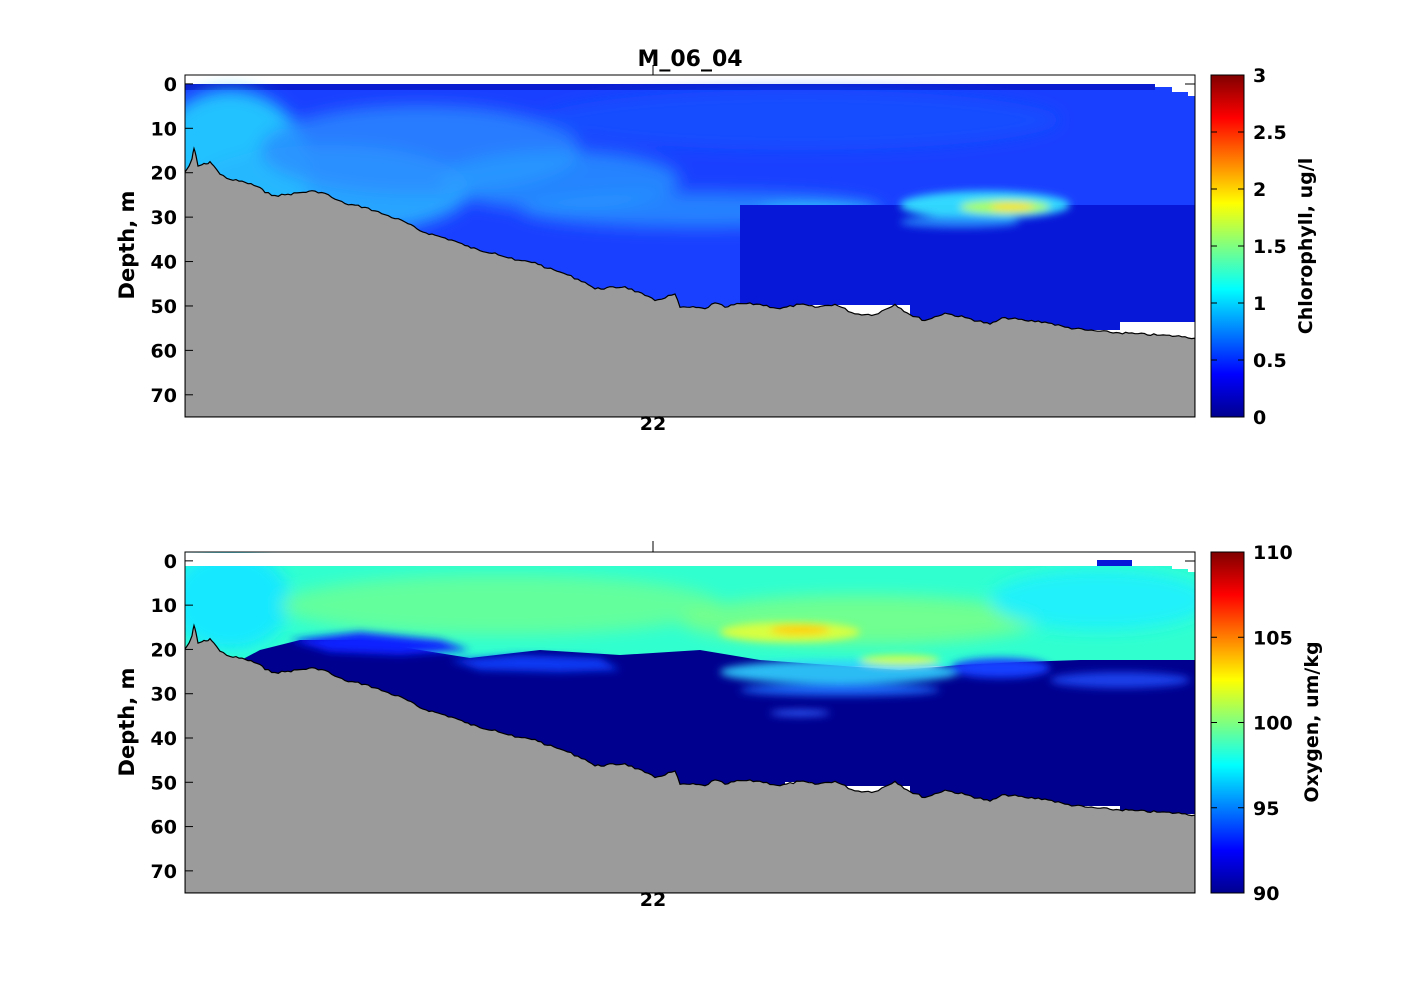 The height and width of the screenshot is (1005, 1422). Describe the element at coordinates (1270, 361) in the screenshot. I see `colorbar-tick-label: 0.5` at that location.